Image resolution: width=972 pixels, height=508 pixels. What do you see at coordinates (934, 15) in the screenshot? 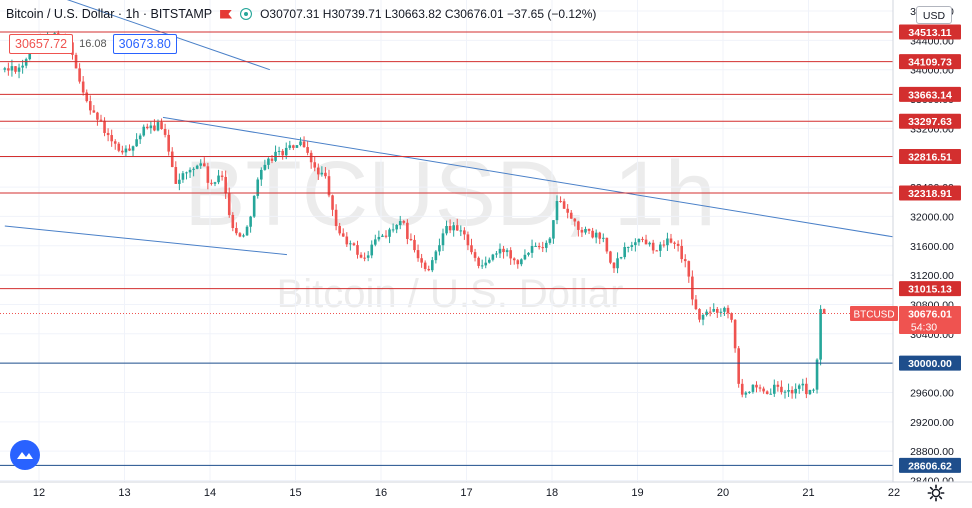
I see `currency-button: USD` at bounding box center [934, 15].